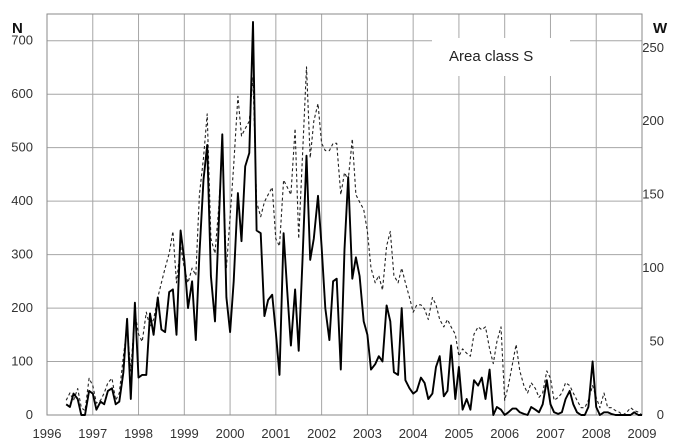 This screenshot has height=445, width=680. I want to click on x-tick-label: 1998, so click(138, 433).